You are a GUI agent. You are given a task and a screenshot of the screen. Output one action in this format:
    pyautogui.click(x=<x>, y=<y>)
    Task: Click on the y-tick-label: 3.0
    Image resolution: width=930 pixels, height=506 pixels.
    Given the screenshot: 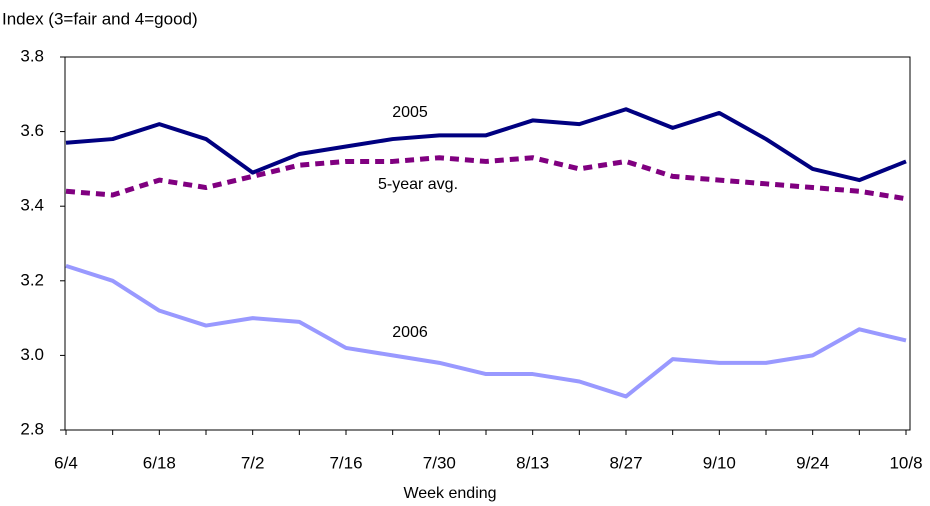 What is the action you would take?
    pyautogui.click(x=32, y=354)
    